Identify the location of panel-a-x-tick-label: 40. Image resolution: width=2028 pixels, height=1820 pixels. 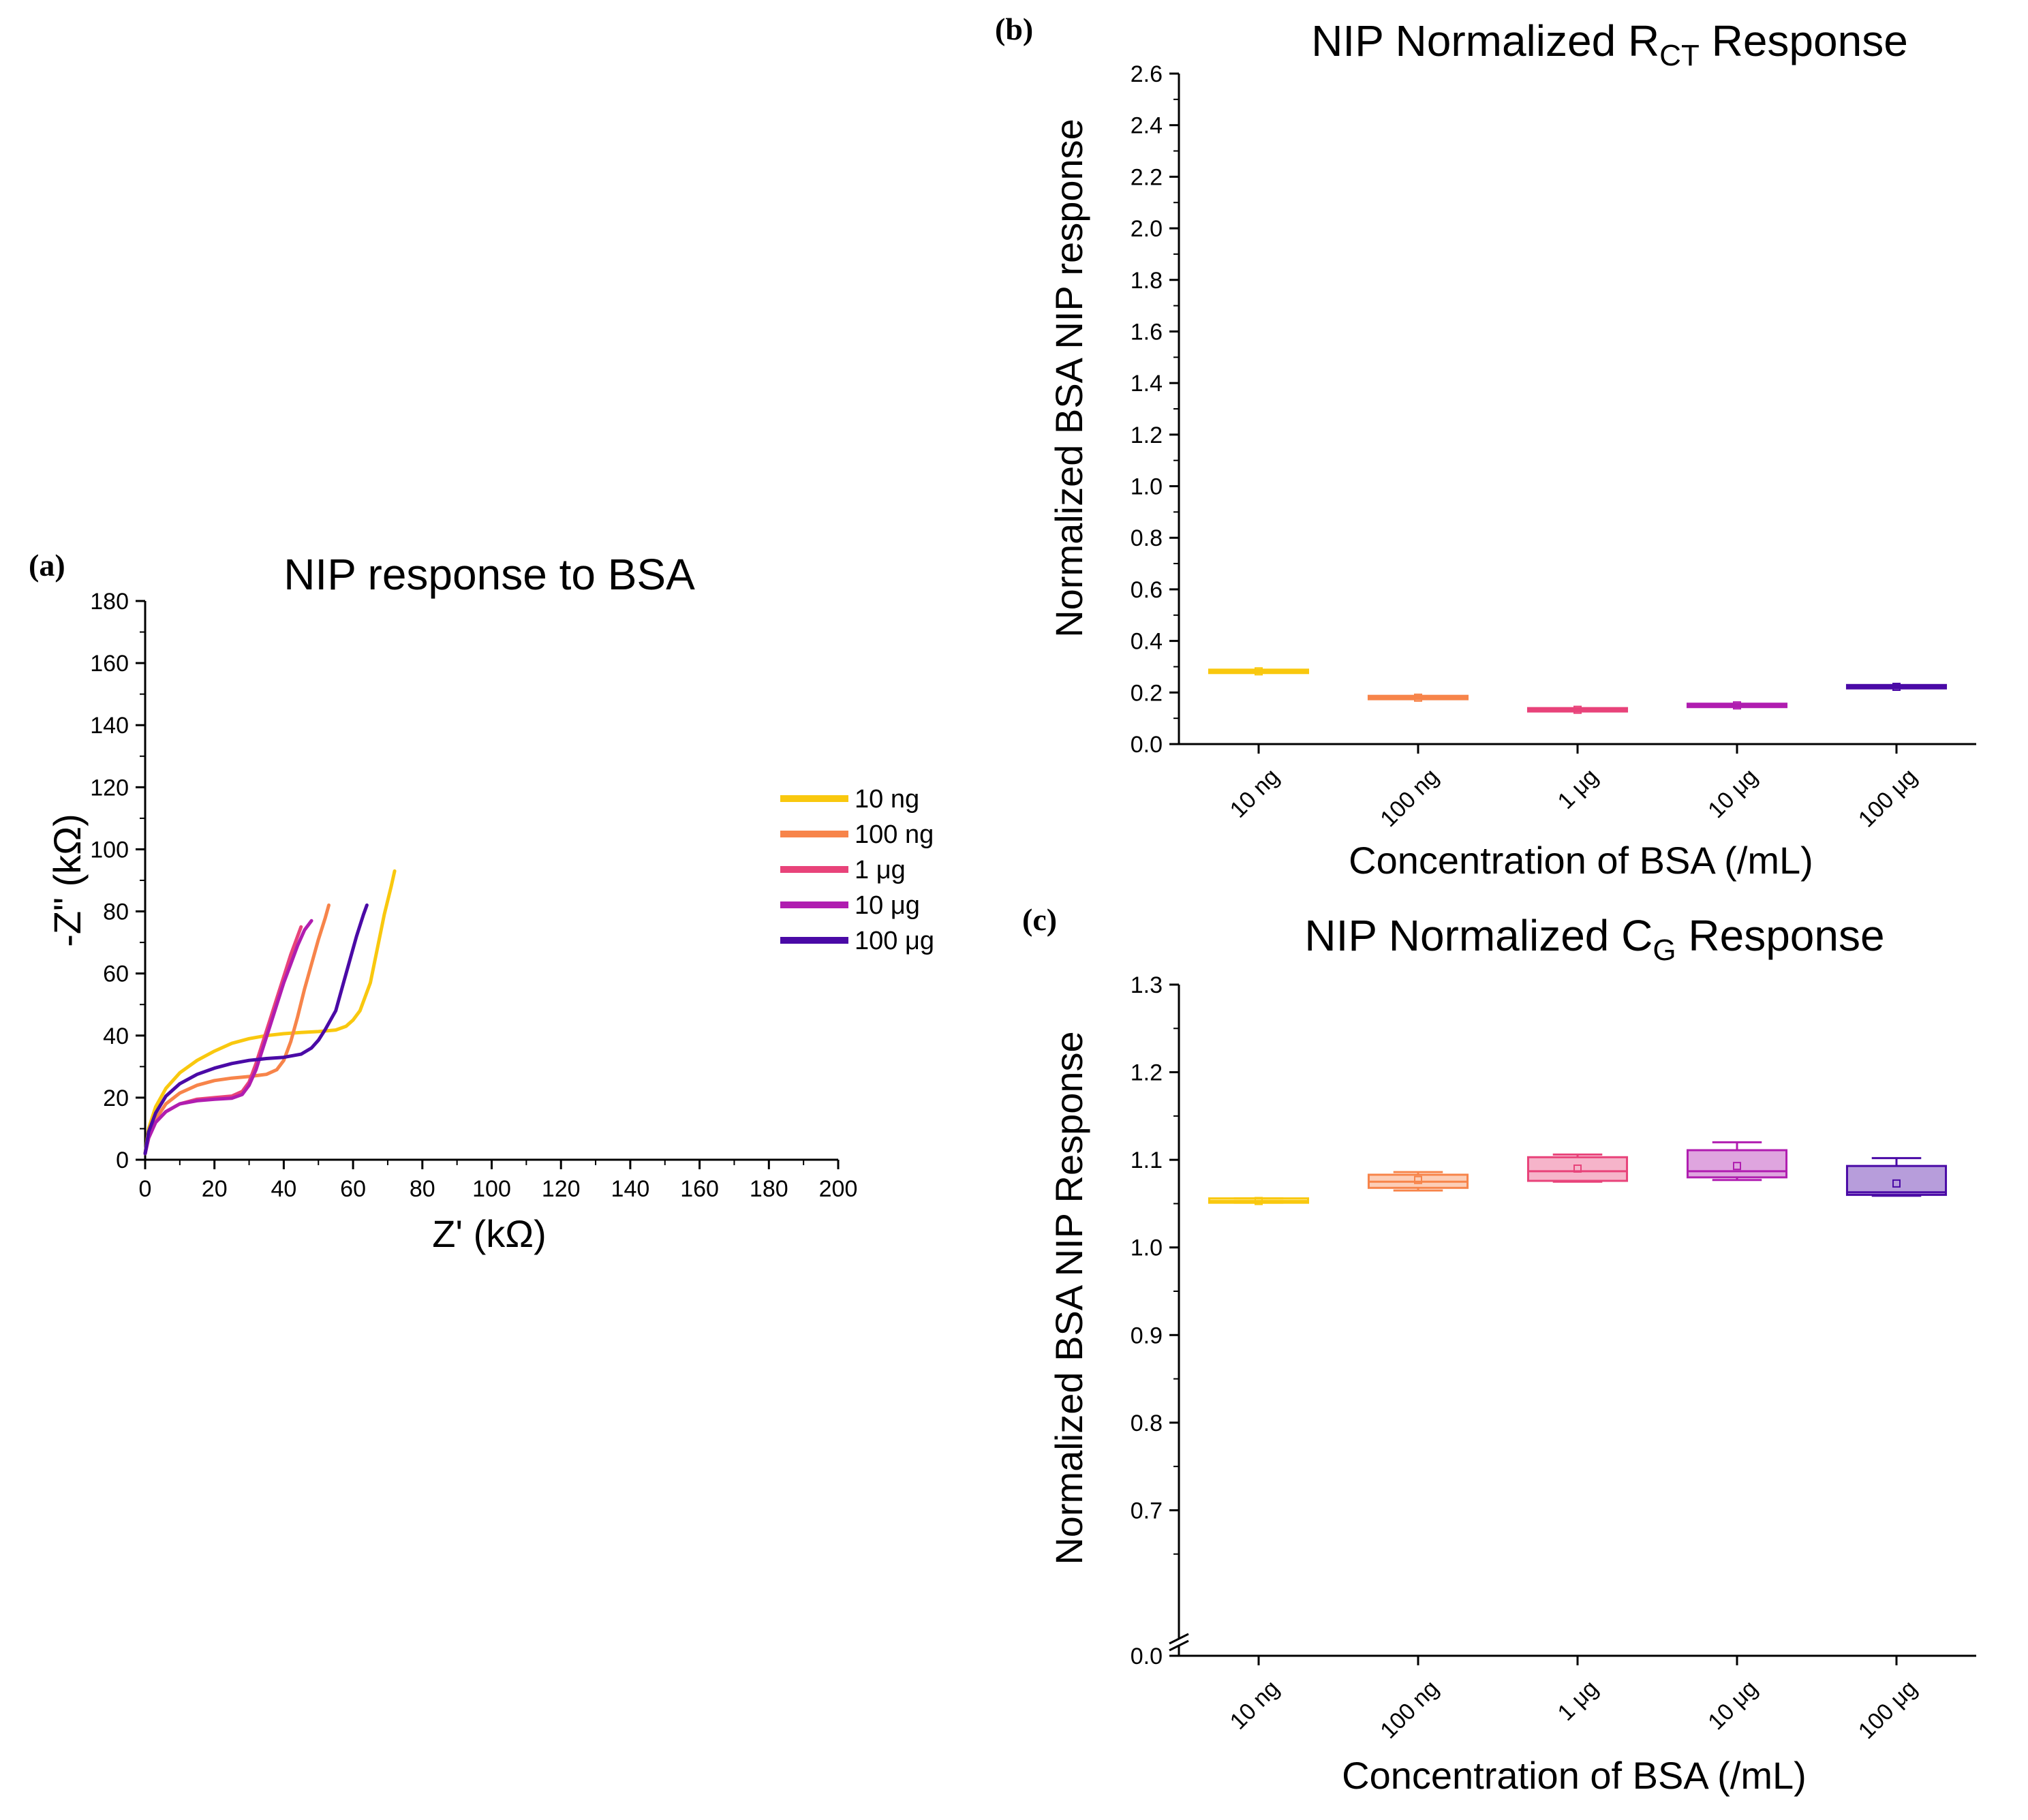
(283, 1189).